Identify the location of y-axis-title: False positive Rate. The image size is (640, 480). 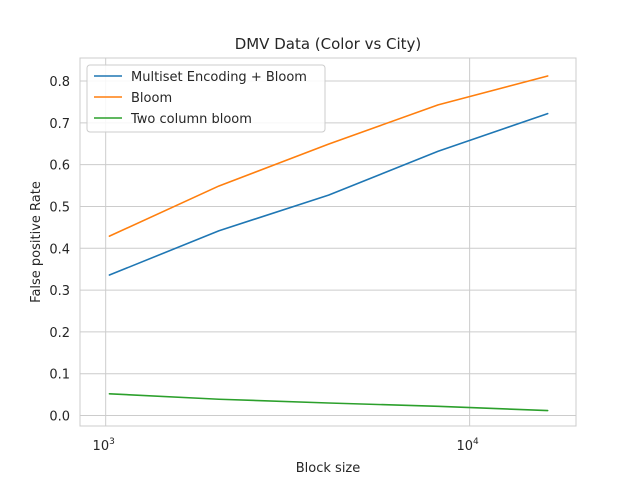
(36, 242).